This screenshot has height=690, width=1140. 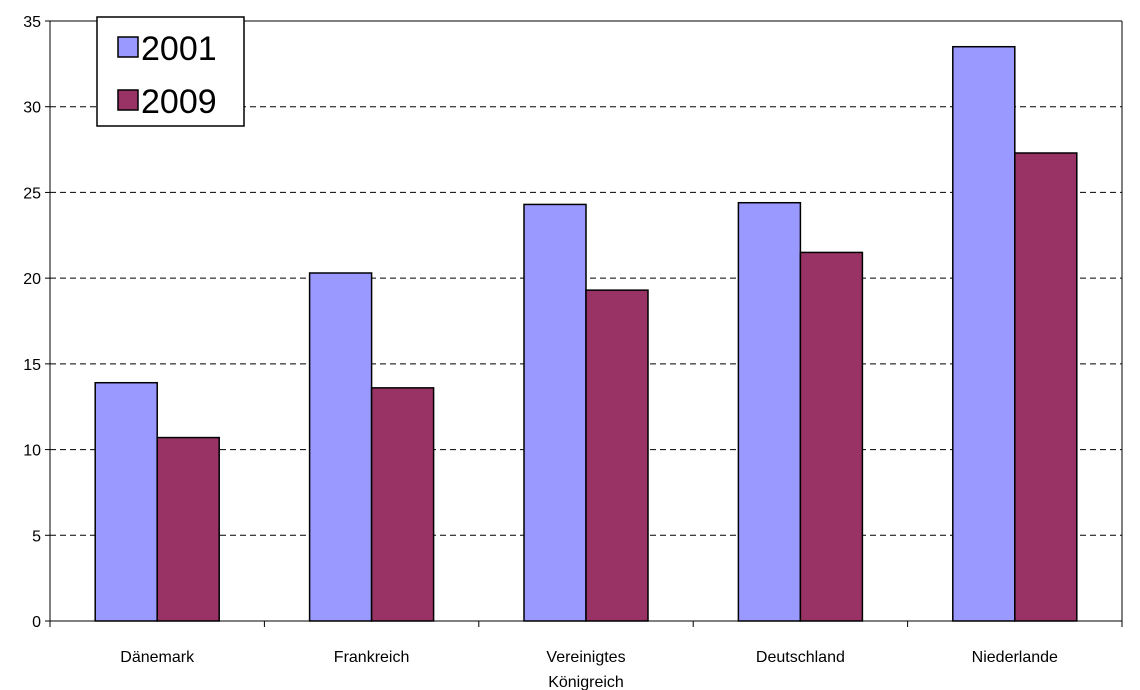 I want to click on y-tick-label: 5, so click(x=36, y=536).